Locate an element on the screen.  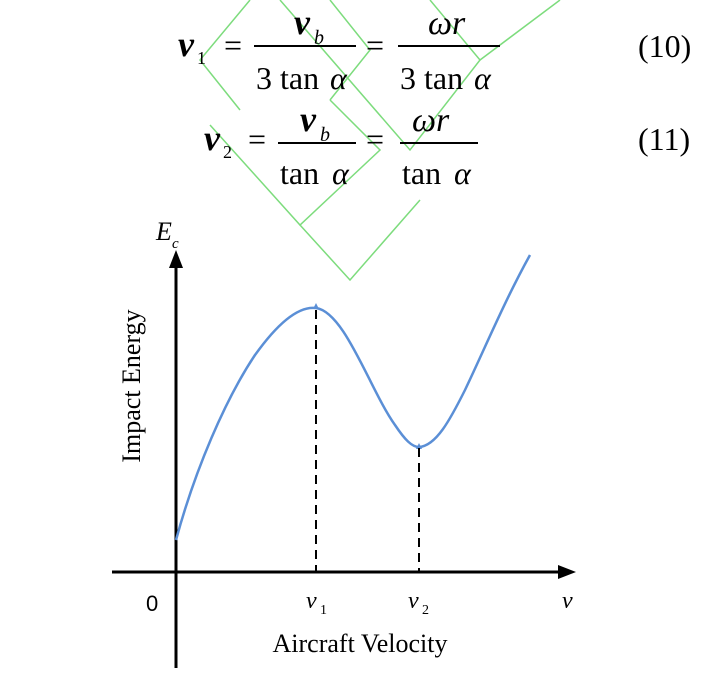
equation-10: v 1 = v b 3 tan α = ωr 3 tan α (10) is located at coordinates (434, 49).